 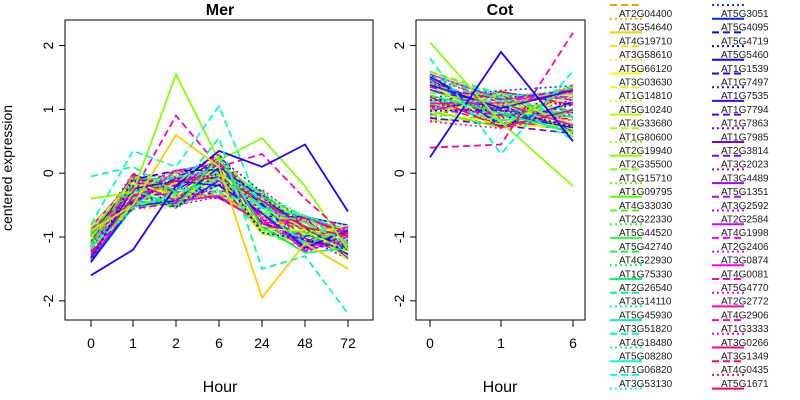 What do you see at coordinates (740, 176) in the screenshot?
I see `legend-entry: AT3G4489` at bounding box center [740, 176].